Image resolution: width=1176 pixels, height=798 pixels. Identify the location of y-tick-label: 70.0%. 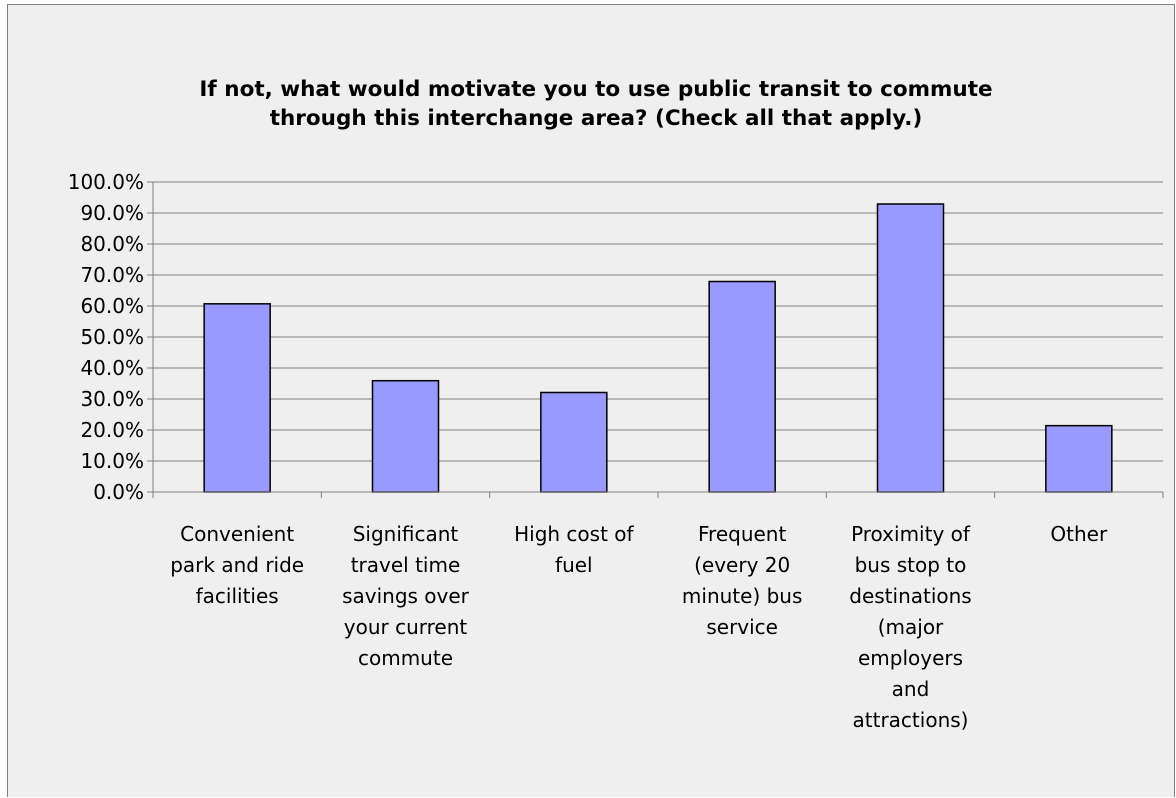
(112, 275).